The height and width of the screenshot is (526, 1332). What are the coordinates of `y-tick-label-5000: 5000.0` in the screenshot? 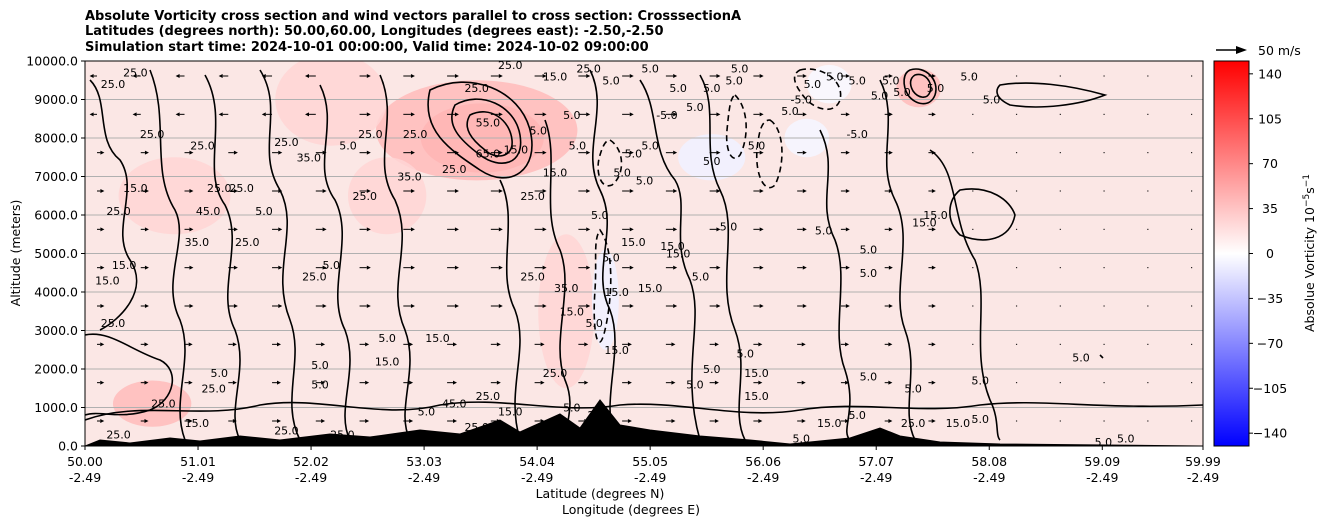 It's located at (56, 253).